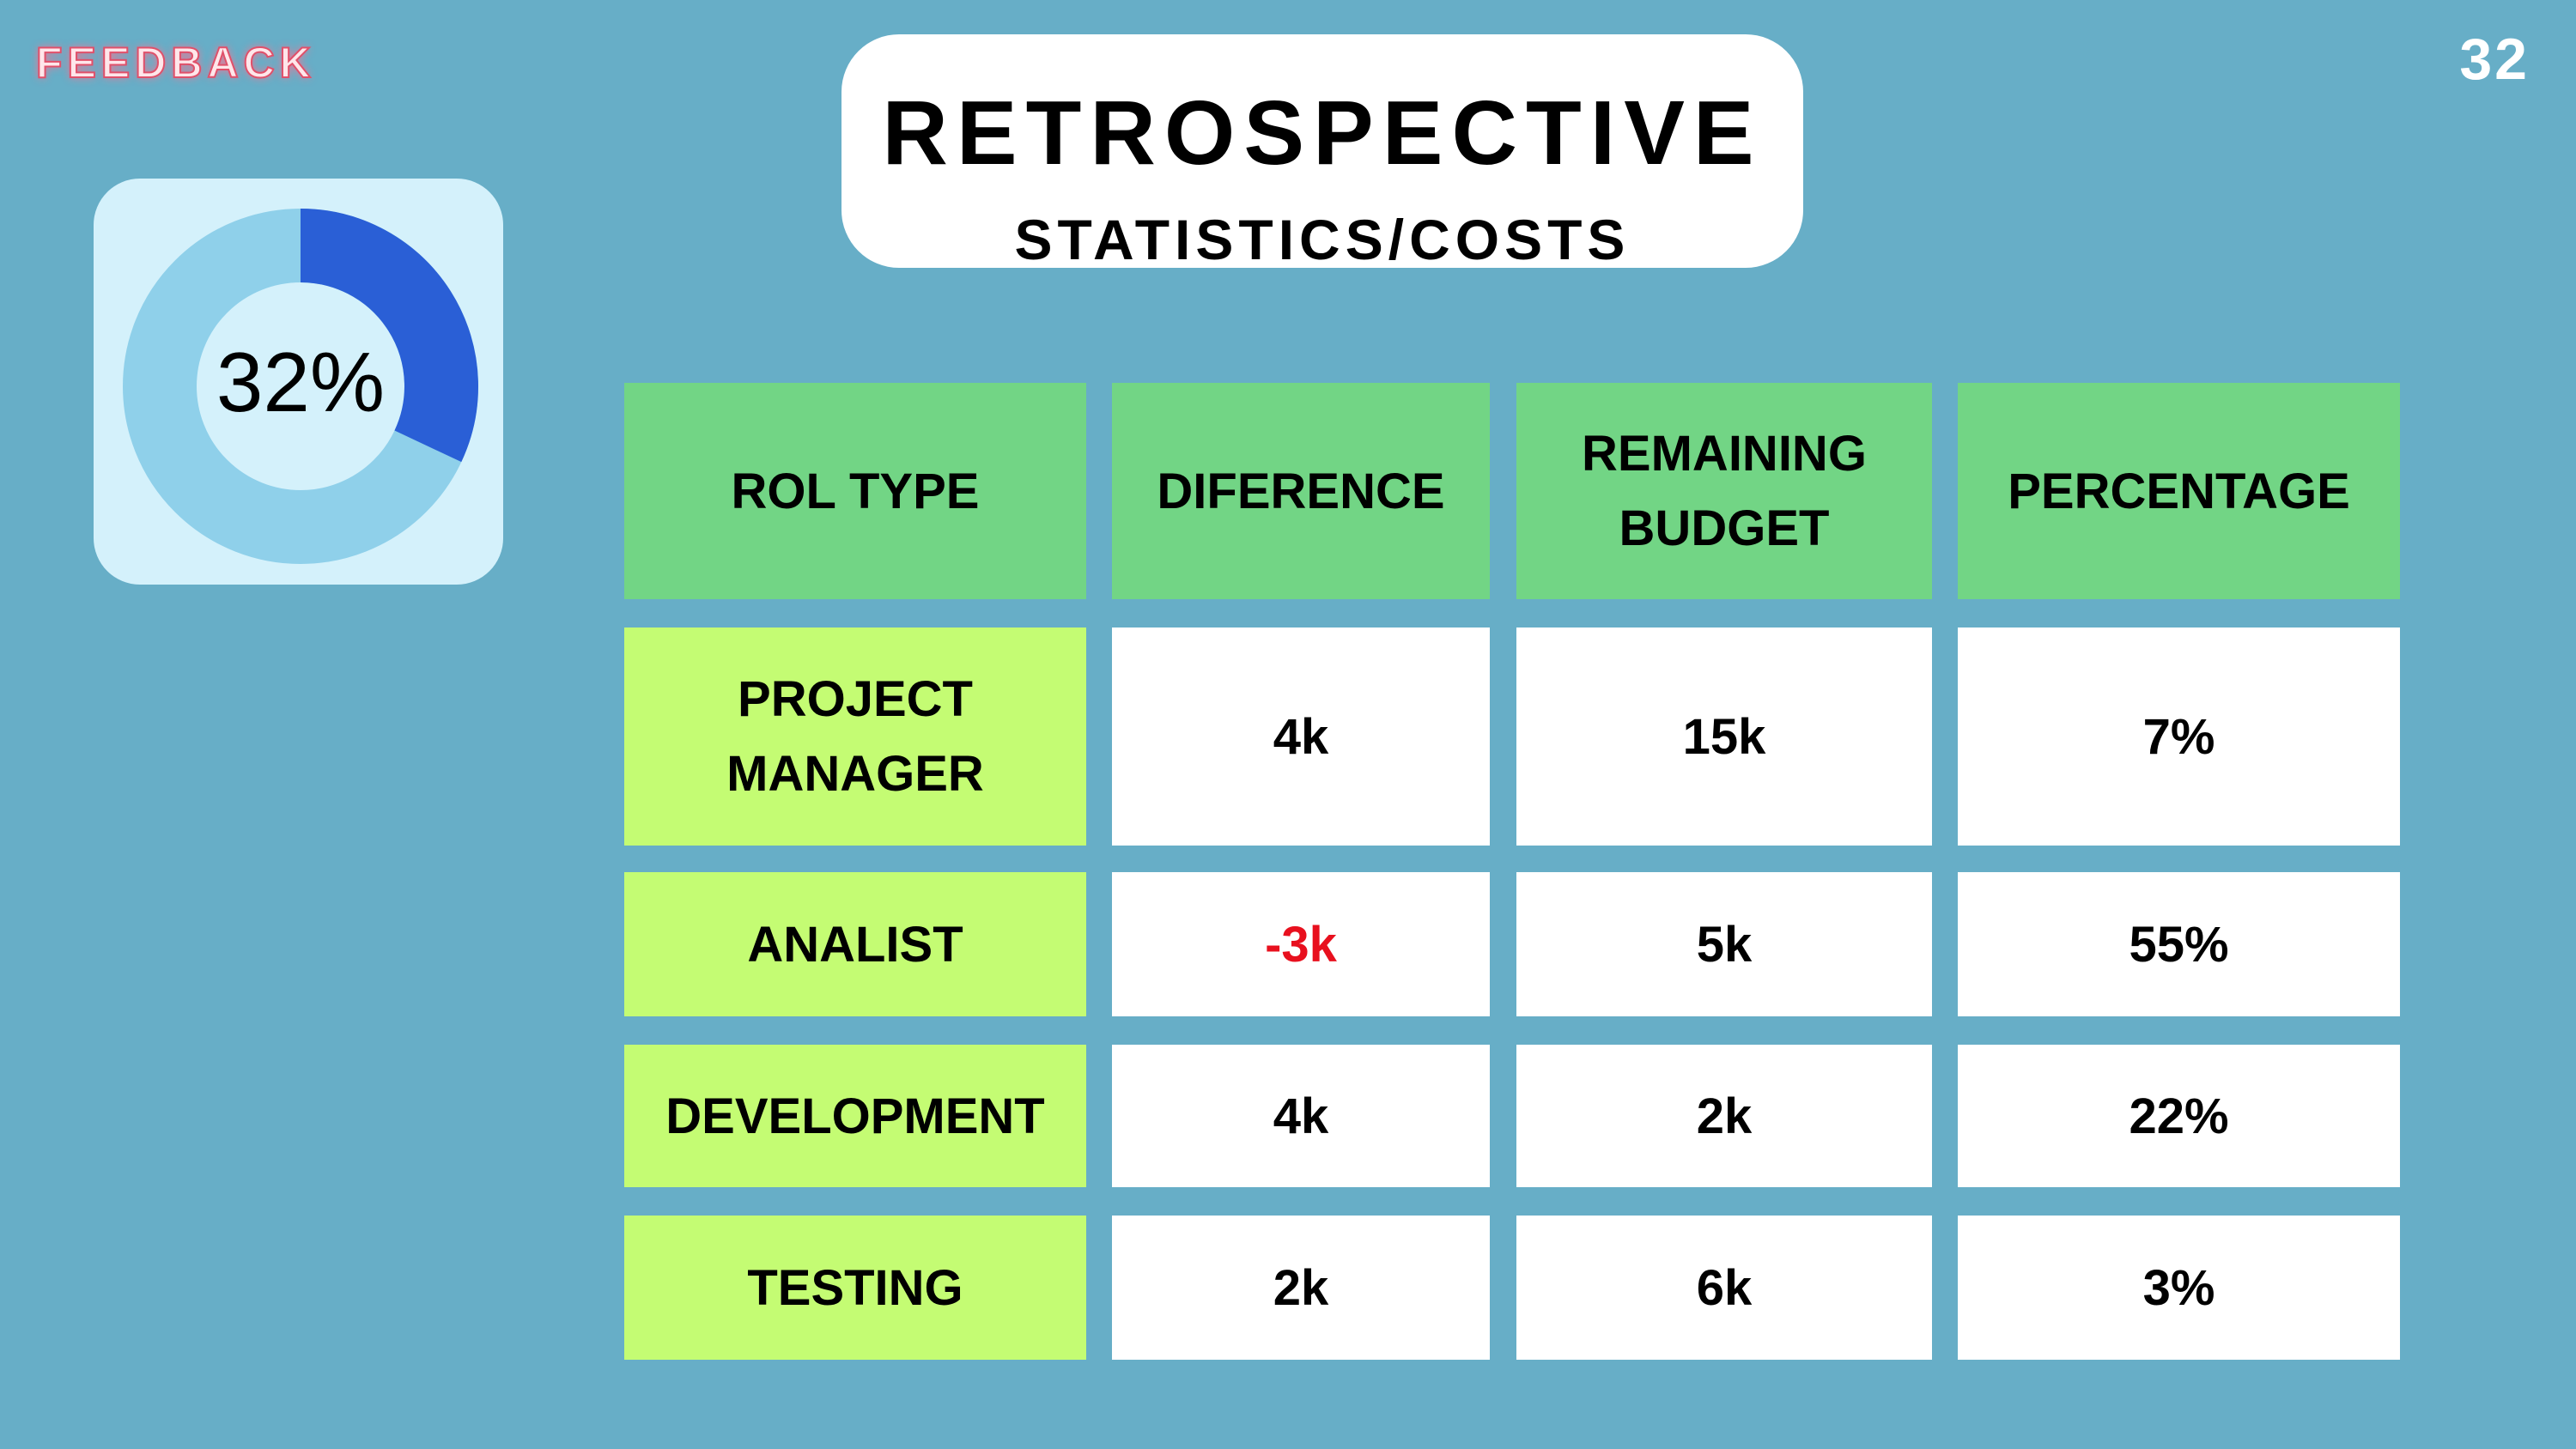 This screenshot has height=1449, width=2576. What do you see at coordinates (1323, 240) in the screenshot?
I see `subtitle: STATISTICS/COSTS` at bounding box center [1323, 240].